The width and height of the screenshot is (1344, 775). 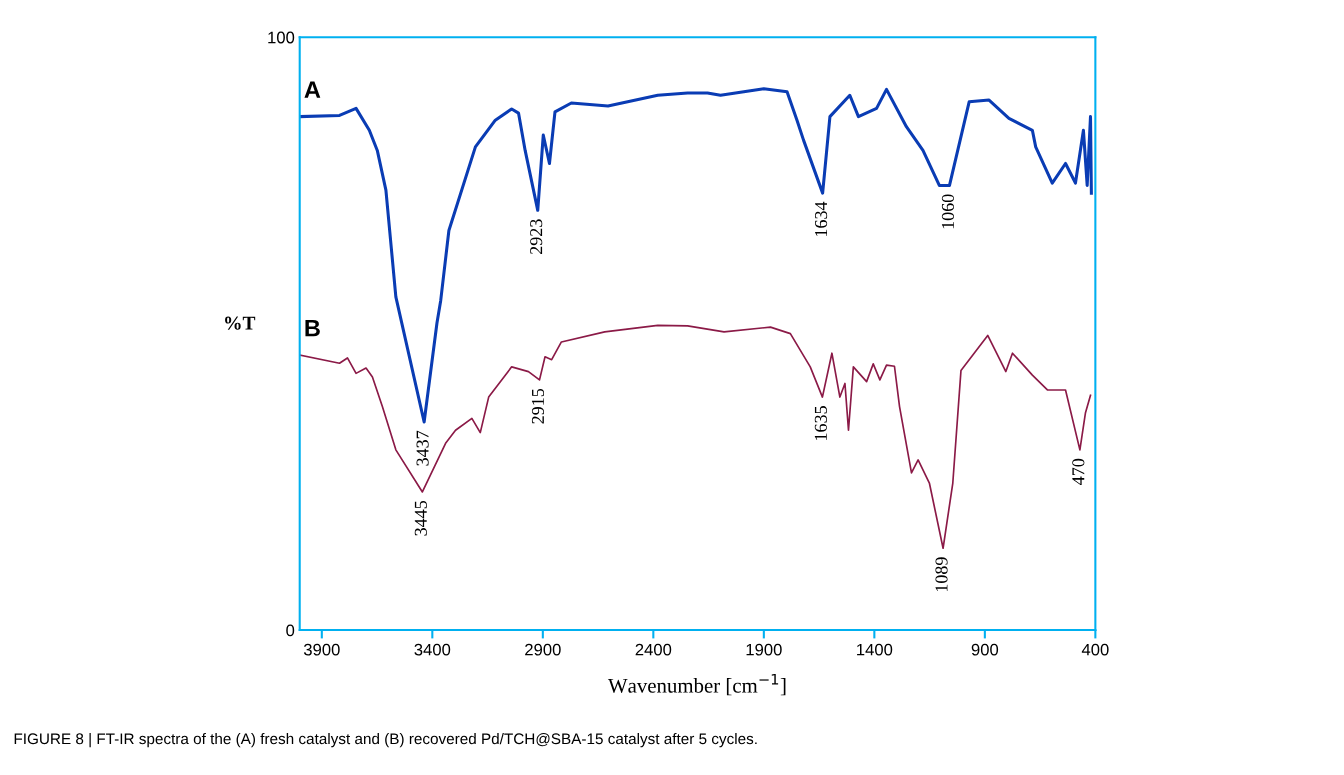 What do you see at coordinates (240, 323) in the screenshot?
I see `y-axis-title: %T` at bounding box center [240, 323].